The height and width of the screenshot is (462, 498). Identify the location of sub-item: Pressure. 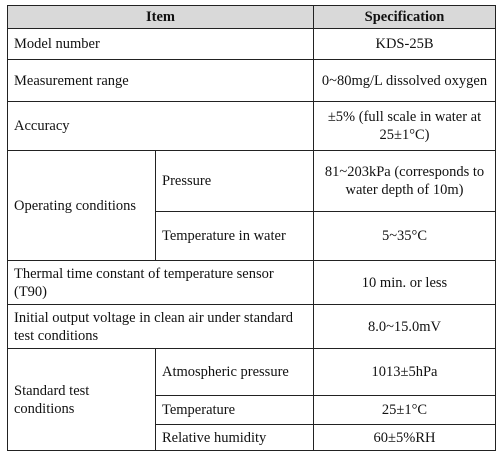
(234, 181).